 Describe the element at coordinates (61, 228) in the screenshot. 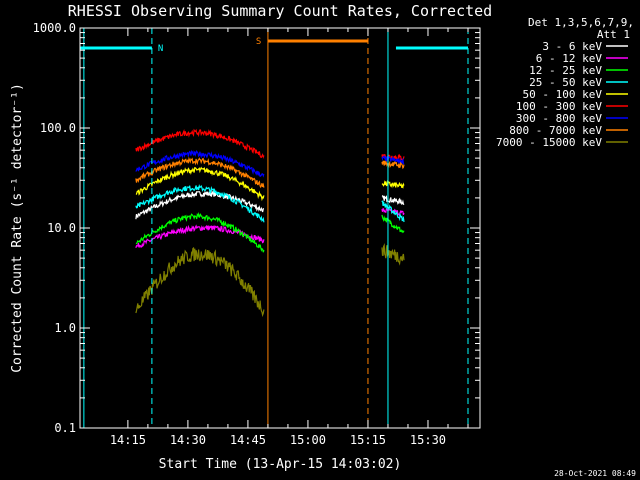

I see `y-tick-label-2: 10.0` at that location.